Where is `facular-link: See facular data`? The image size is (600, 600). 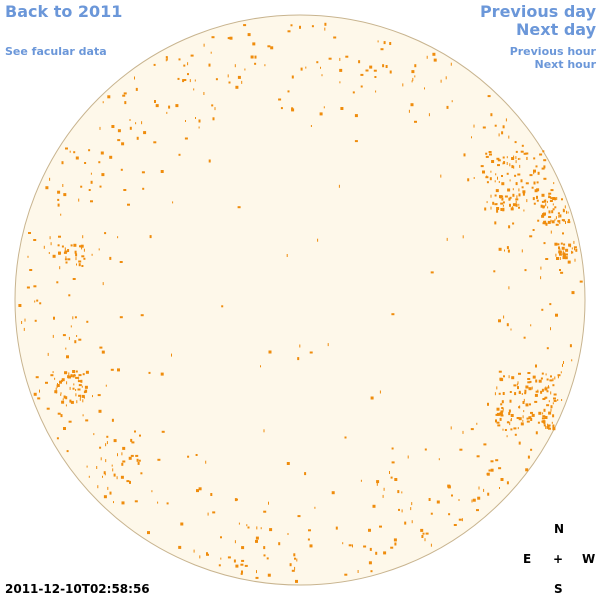
facular-link: See facular data is located at coordinates (56, 51).